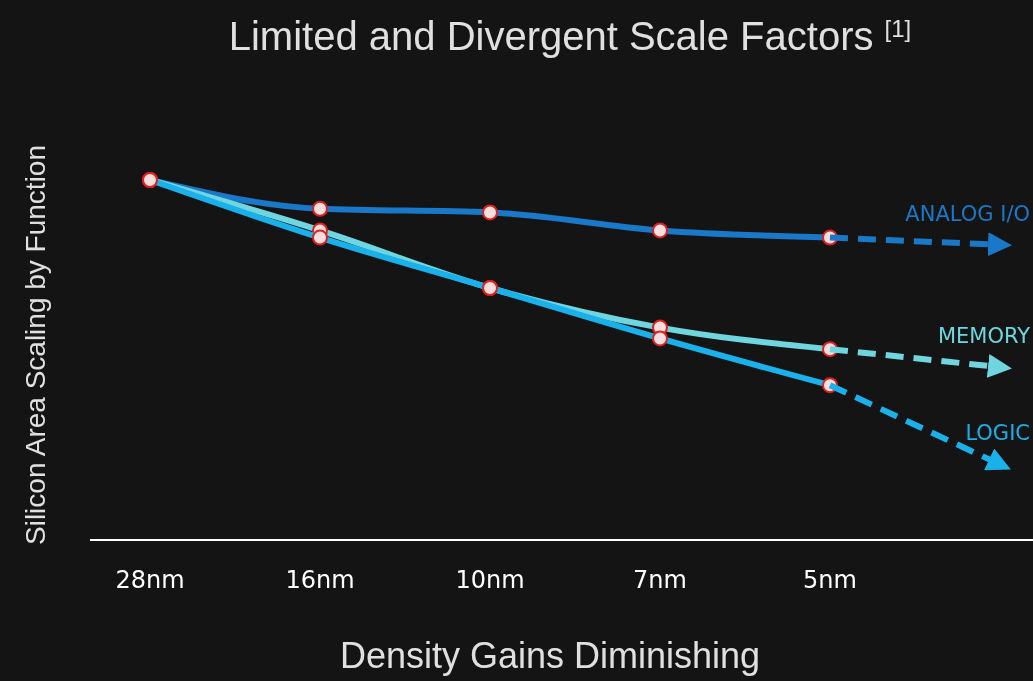  What do you see at coordinates (830, 580) in the screenshot?
I see `x-tick-label: 5nm` at bounding box center [830, 580].